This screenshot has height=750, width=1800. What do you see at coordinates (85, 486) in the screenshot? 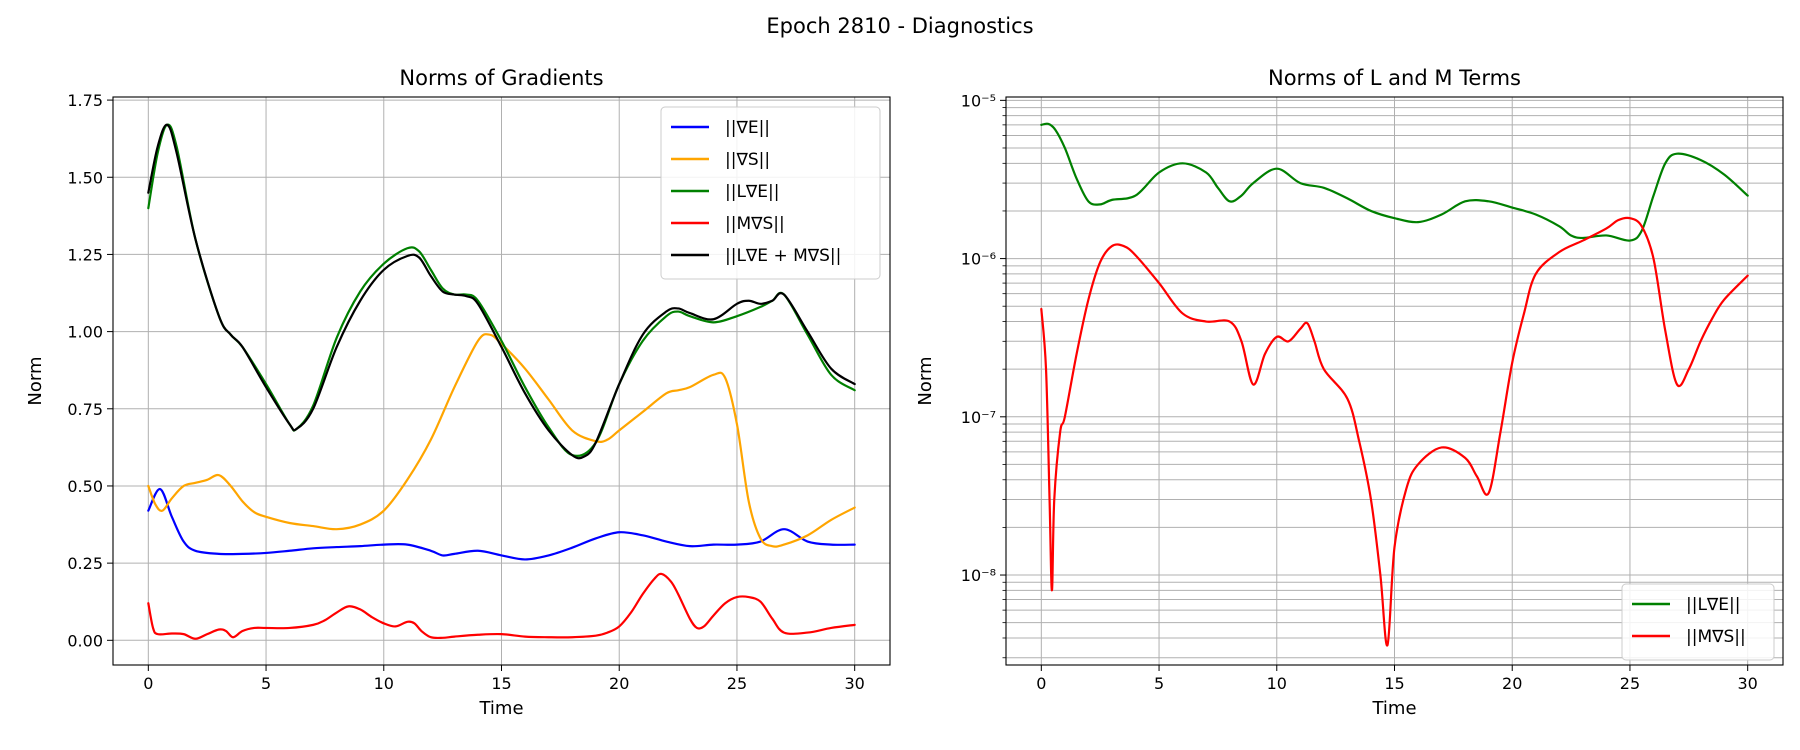
I see `y-tick-label: 0.50` at bounding box center [85, 486].